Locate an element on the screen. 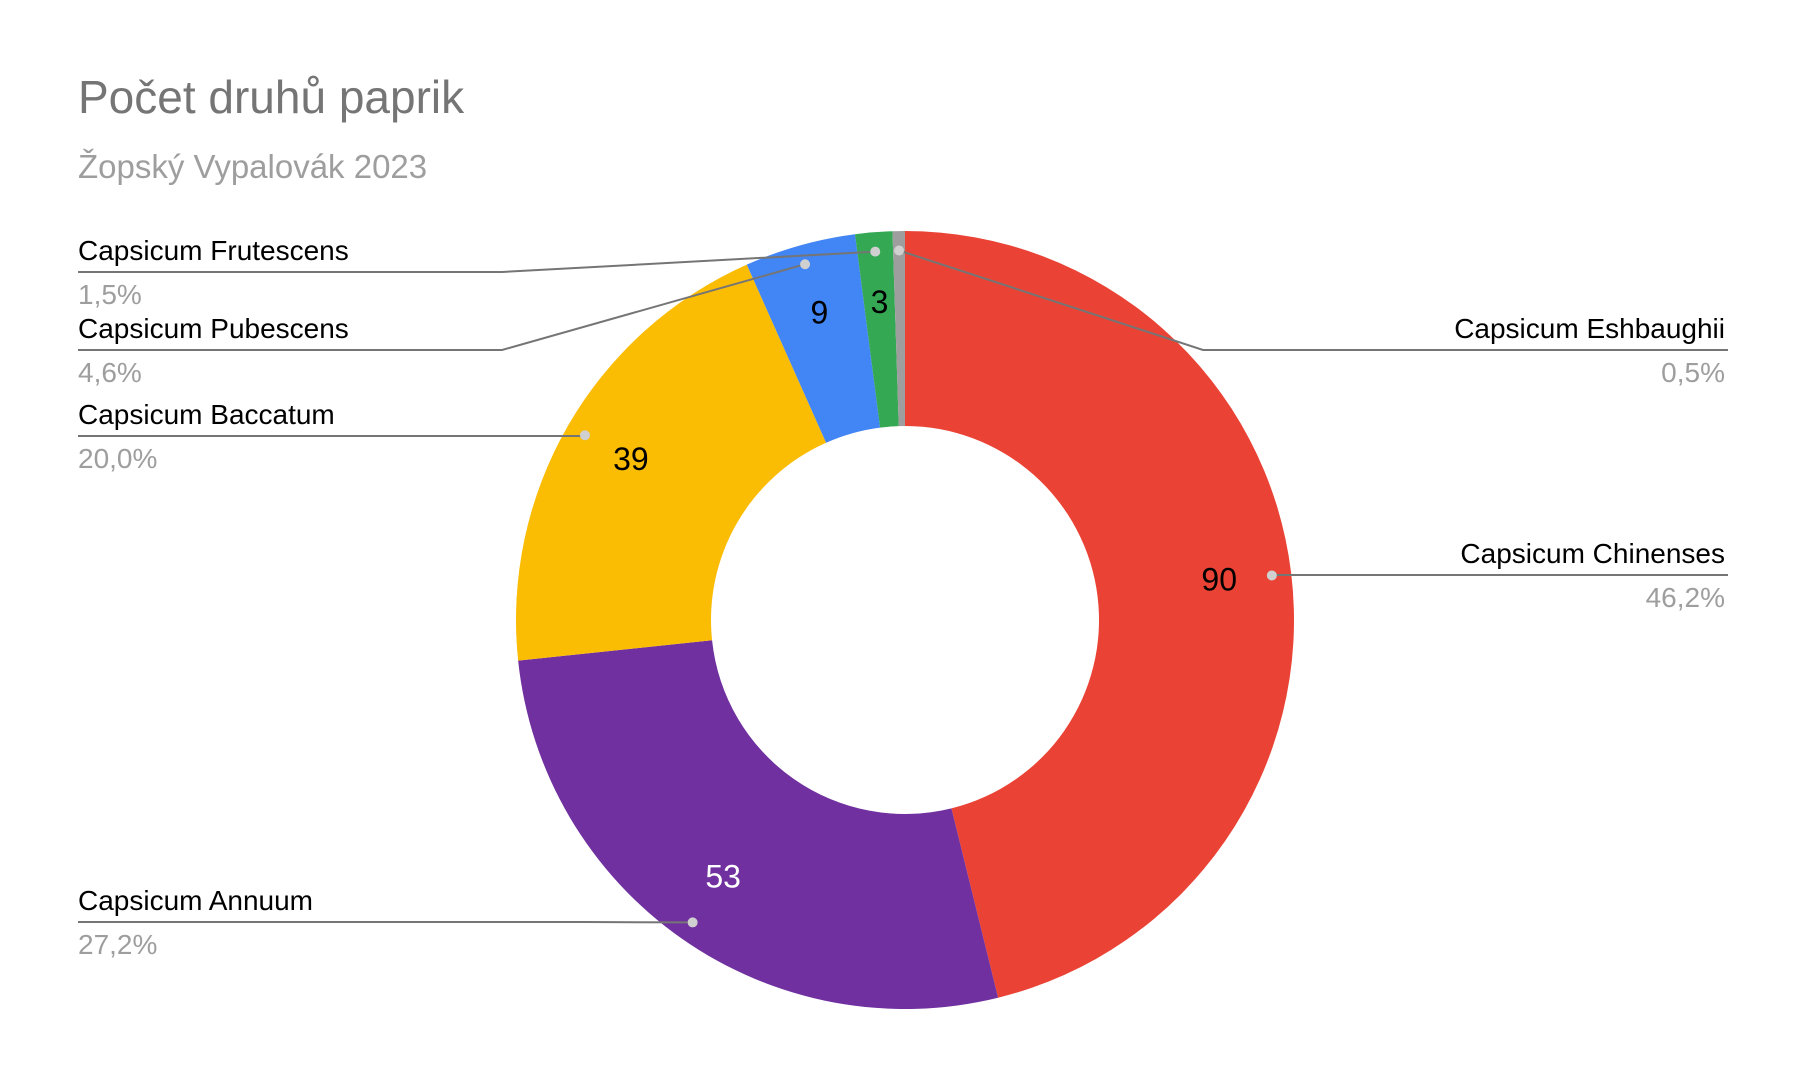 The height and width of the screenshot is (1079, 1800). legend-label: Capsicum Annuum is located at coordinates (195, 900).